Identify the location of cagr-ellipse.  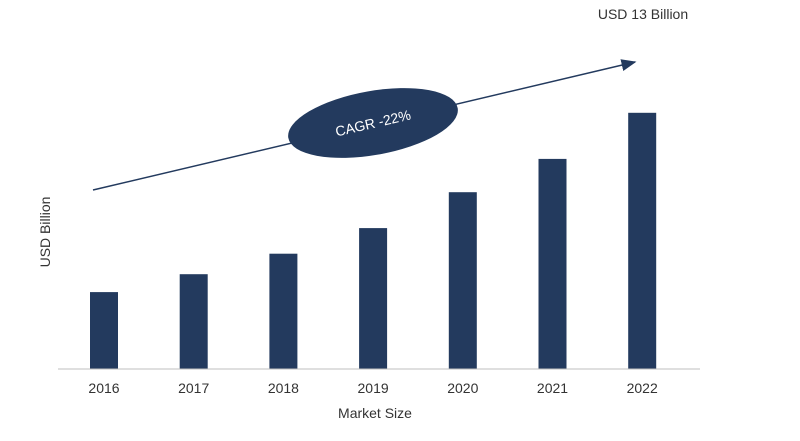
(373, 123).